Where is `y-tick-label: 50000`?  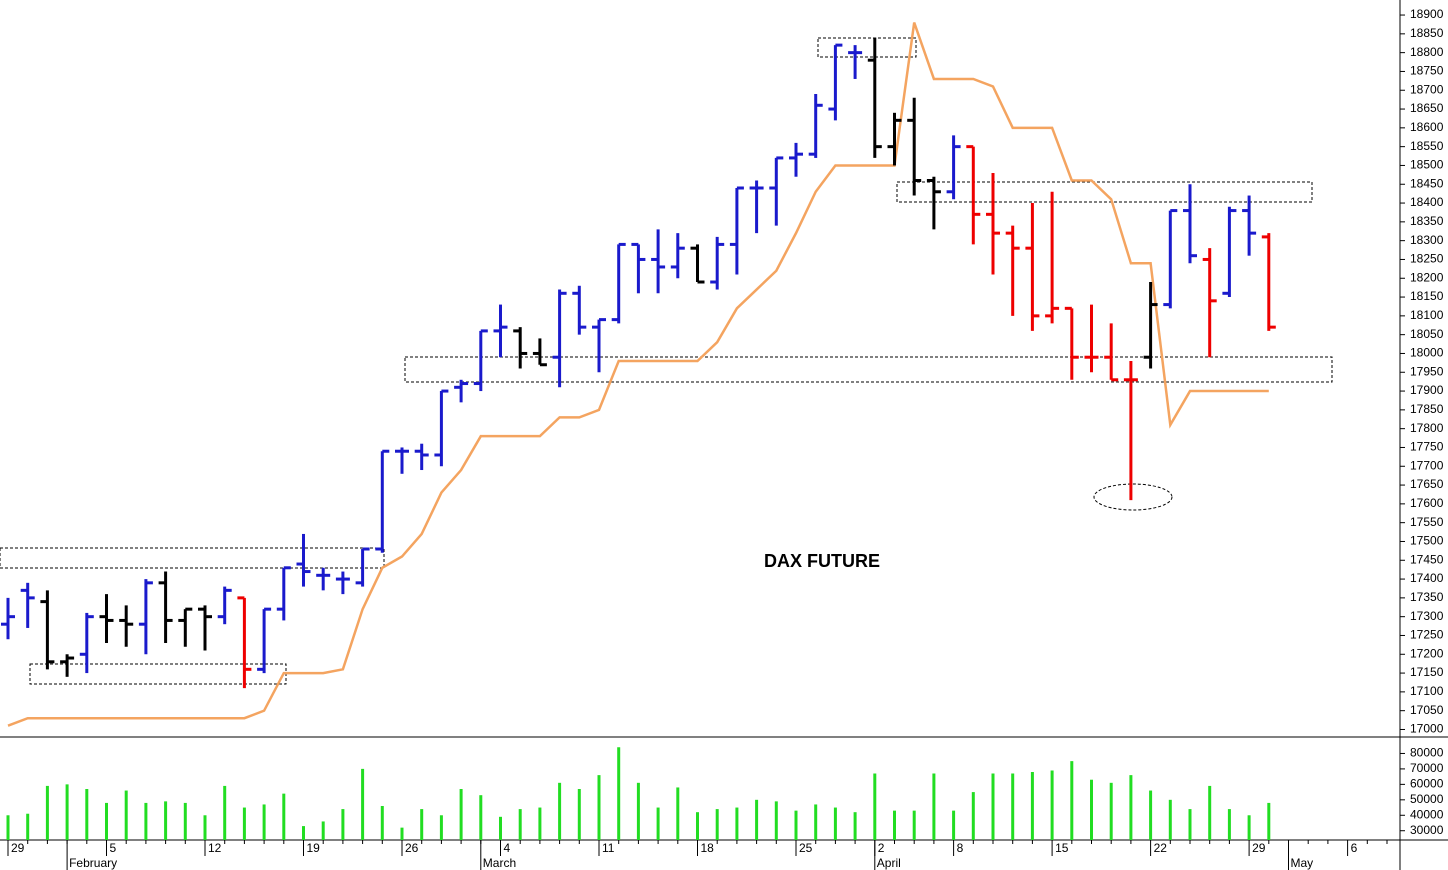
y-tick-label: 50000 is located at coordinates (1427, 799).